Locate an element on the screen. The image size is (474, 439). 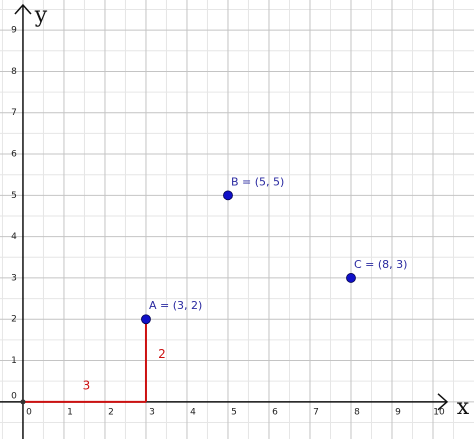
y-tick-label: 7 is located at coordinates (14, 113).